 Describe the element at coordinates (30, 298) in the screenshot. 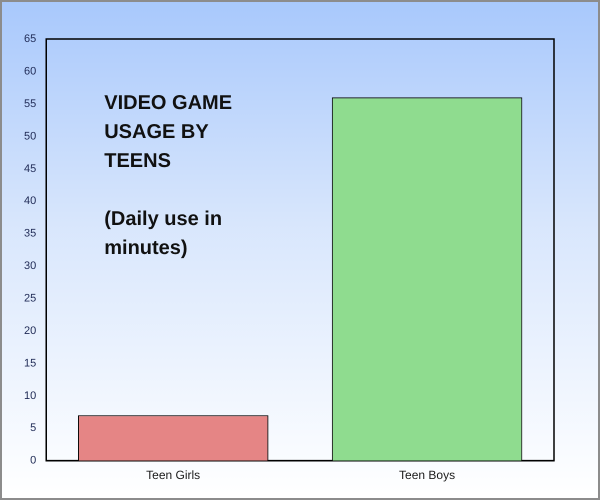

I see `y-tick-label: 25` at that location.